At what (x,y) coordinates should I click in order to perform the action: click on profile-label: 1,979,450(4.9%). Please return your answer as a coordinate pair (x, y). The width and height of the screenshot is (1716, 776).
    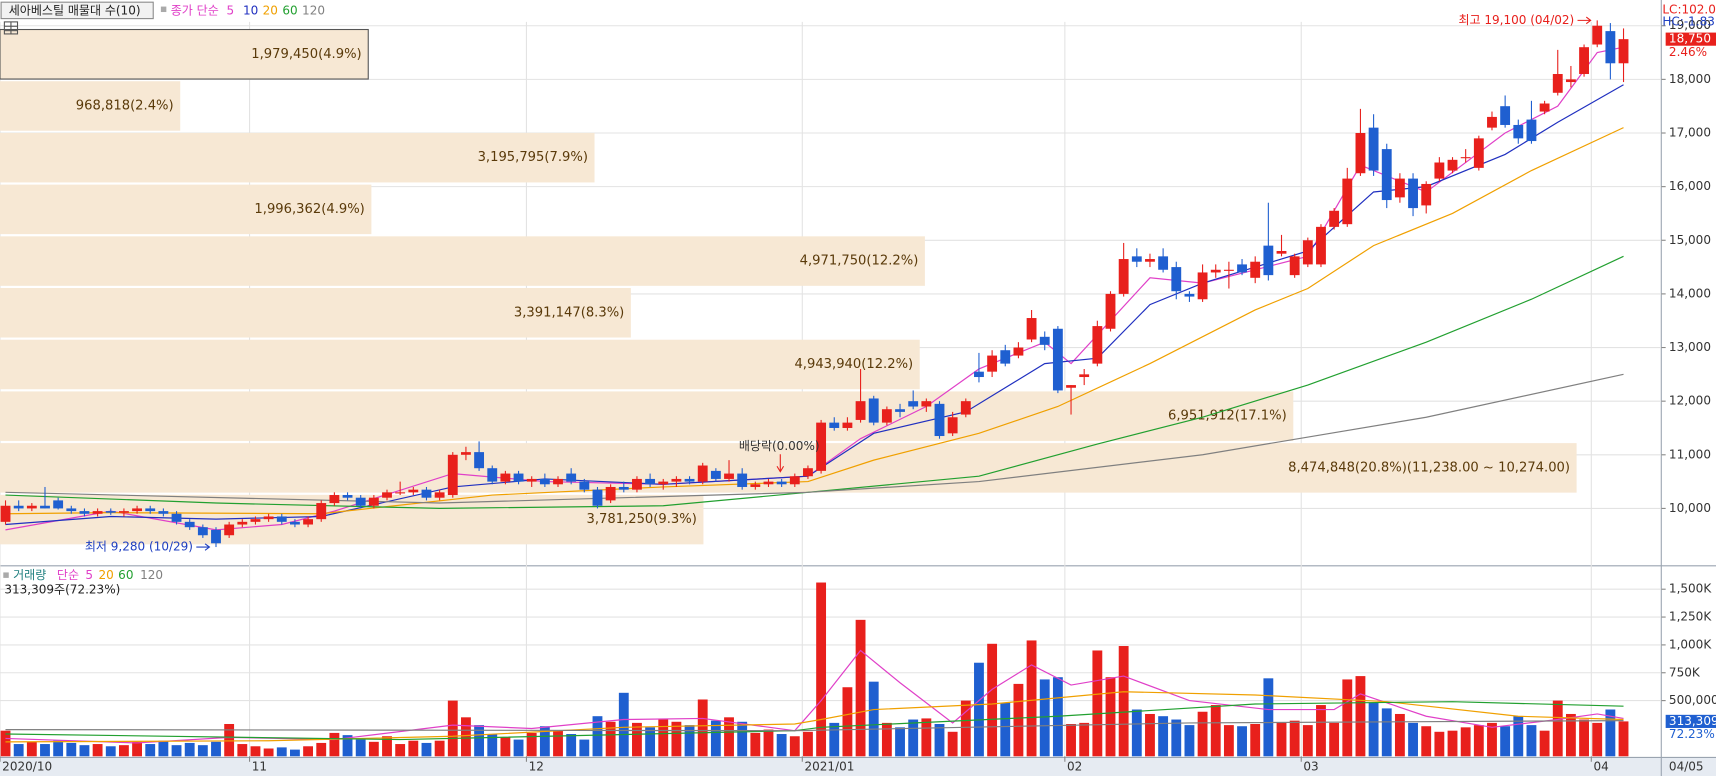
    Looking at the image, I should click on (306, 54).